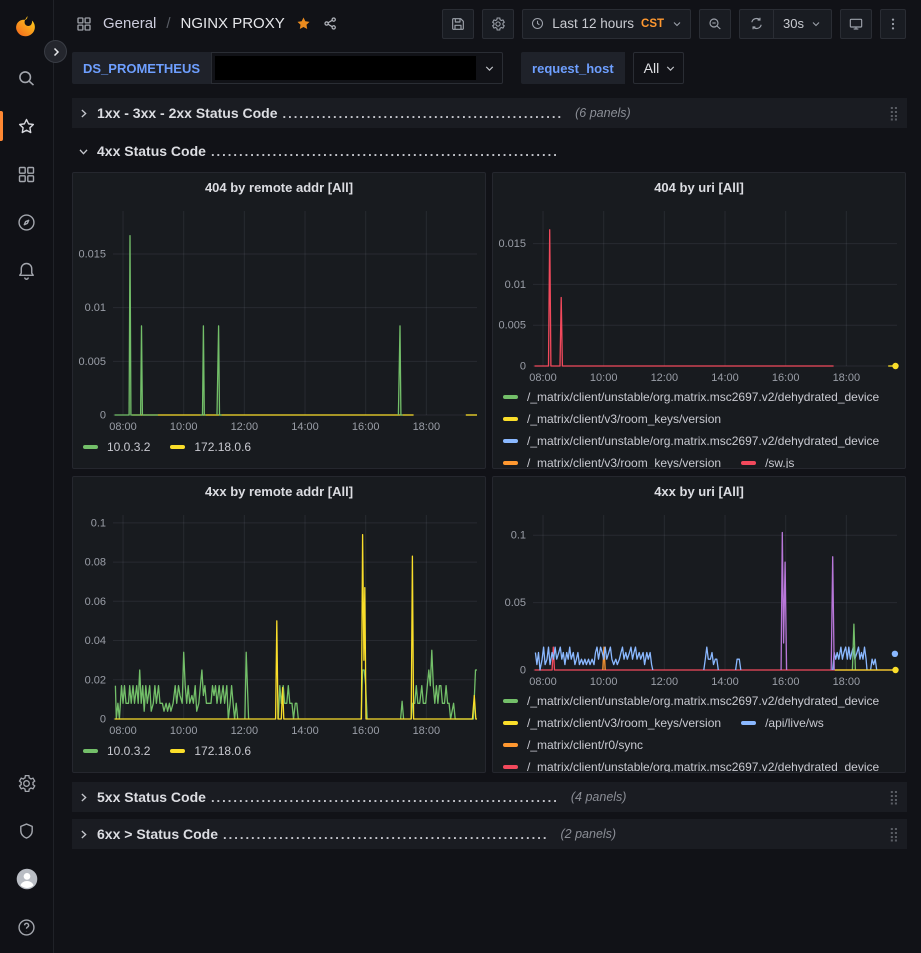 The image size is (921, 953). Describe the element at coordinates (123, 427) in the screenshot. I see `svg-text: 08:00` at that location.